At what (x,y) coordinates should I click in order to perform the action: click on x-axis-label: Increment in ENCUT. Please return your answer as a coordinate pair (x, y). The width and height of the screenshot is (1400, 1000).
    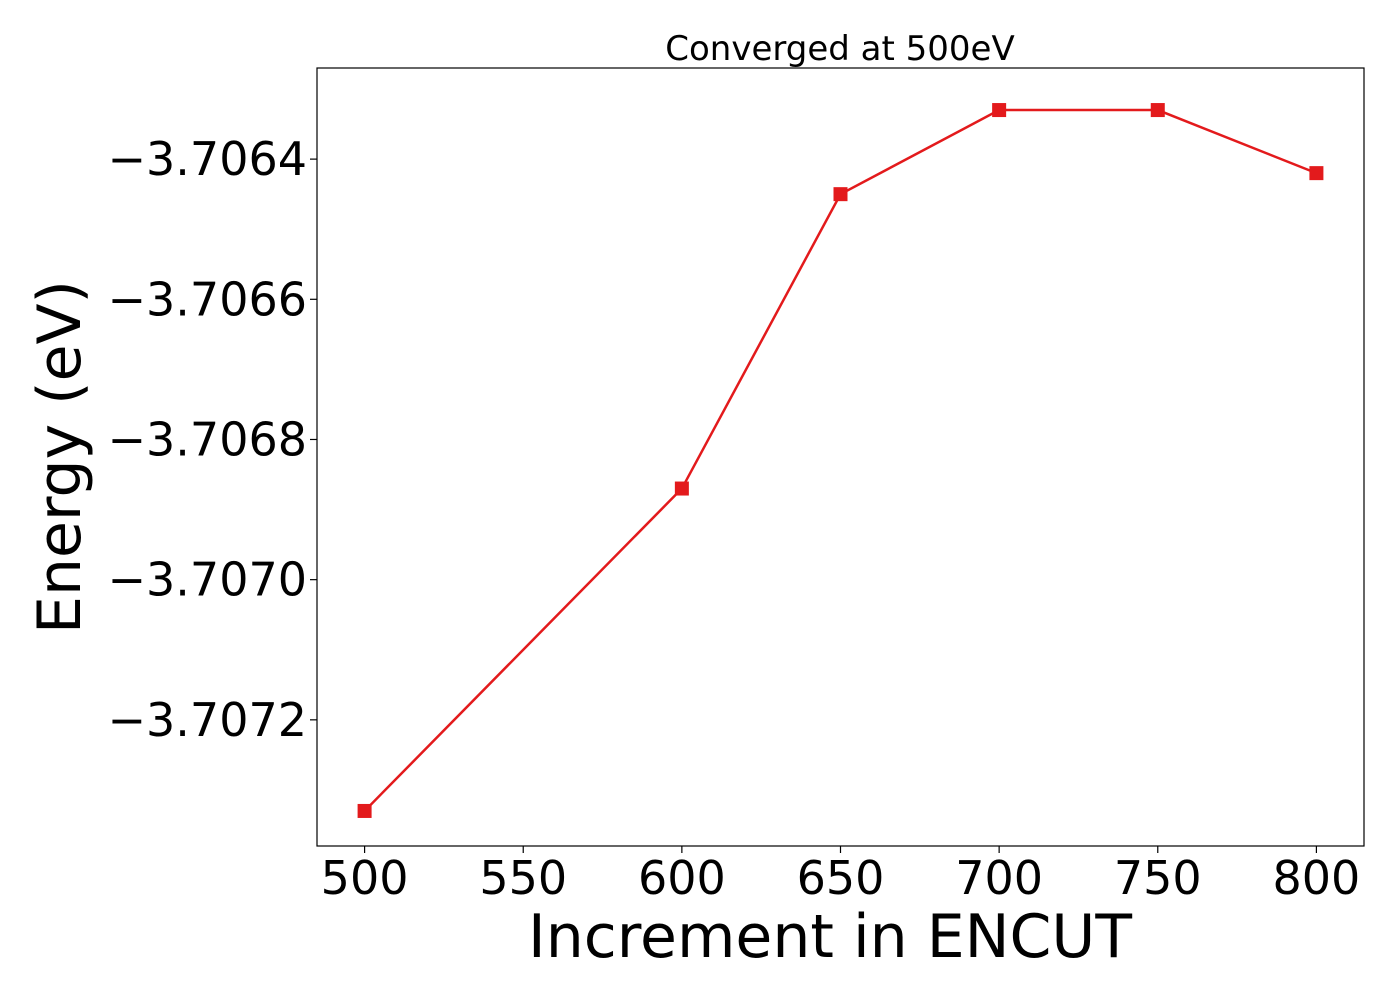
    Looking at the image, I should click on (830, 937).